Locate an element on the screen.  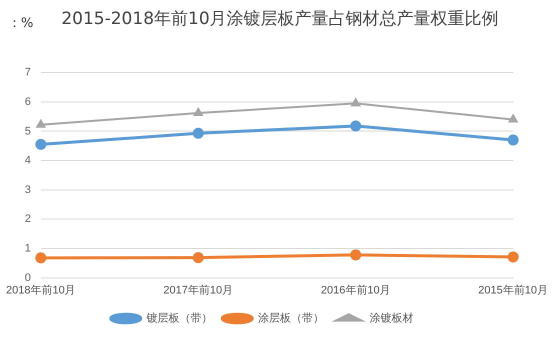
y-tick-label: 4 is located at coordinates (27, 160).